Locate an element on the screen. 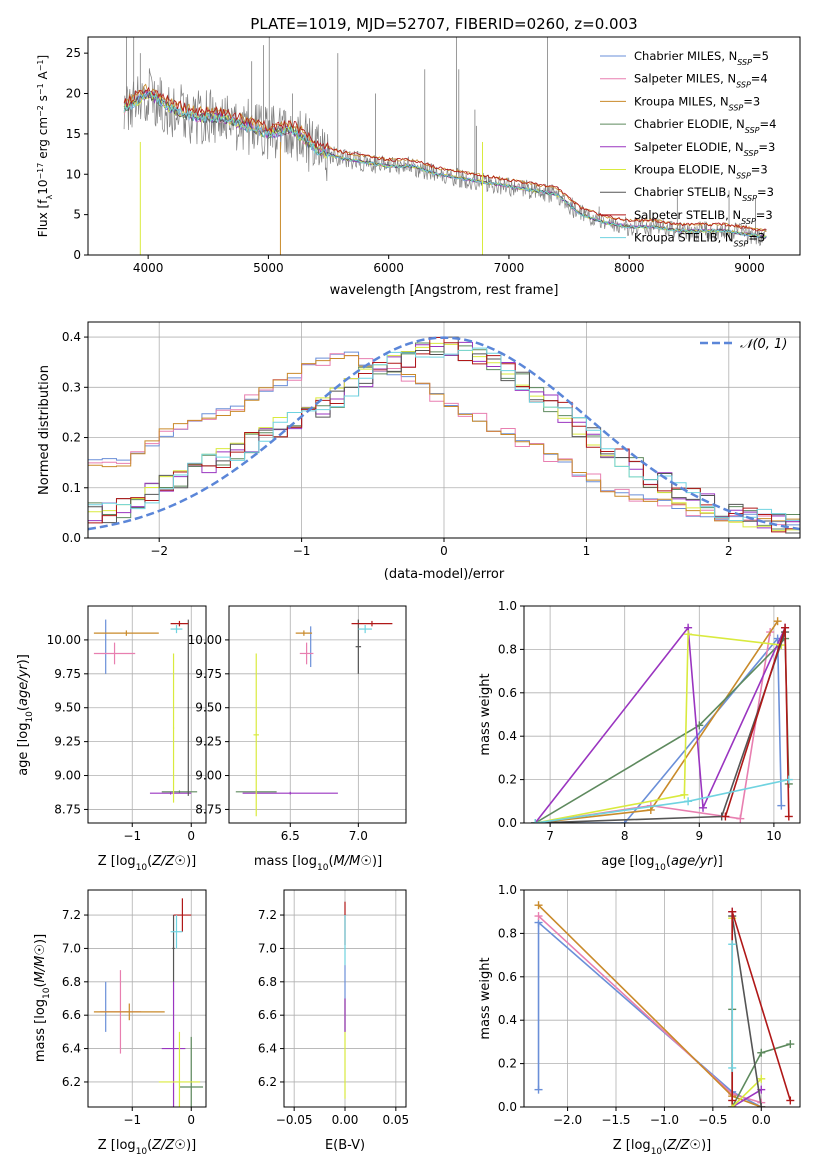 The width and height of the screenshot is (819, 1170). y-tick-label: 0.1 is located at coordinates (71, 488).